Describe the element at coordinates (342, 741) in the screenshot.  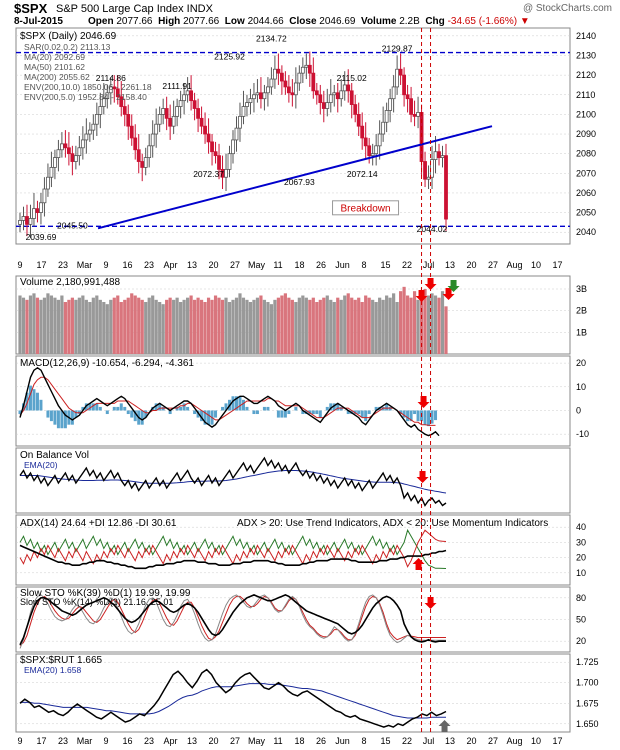
I see `x-tick-label: Jun` at that location.